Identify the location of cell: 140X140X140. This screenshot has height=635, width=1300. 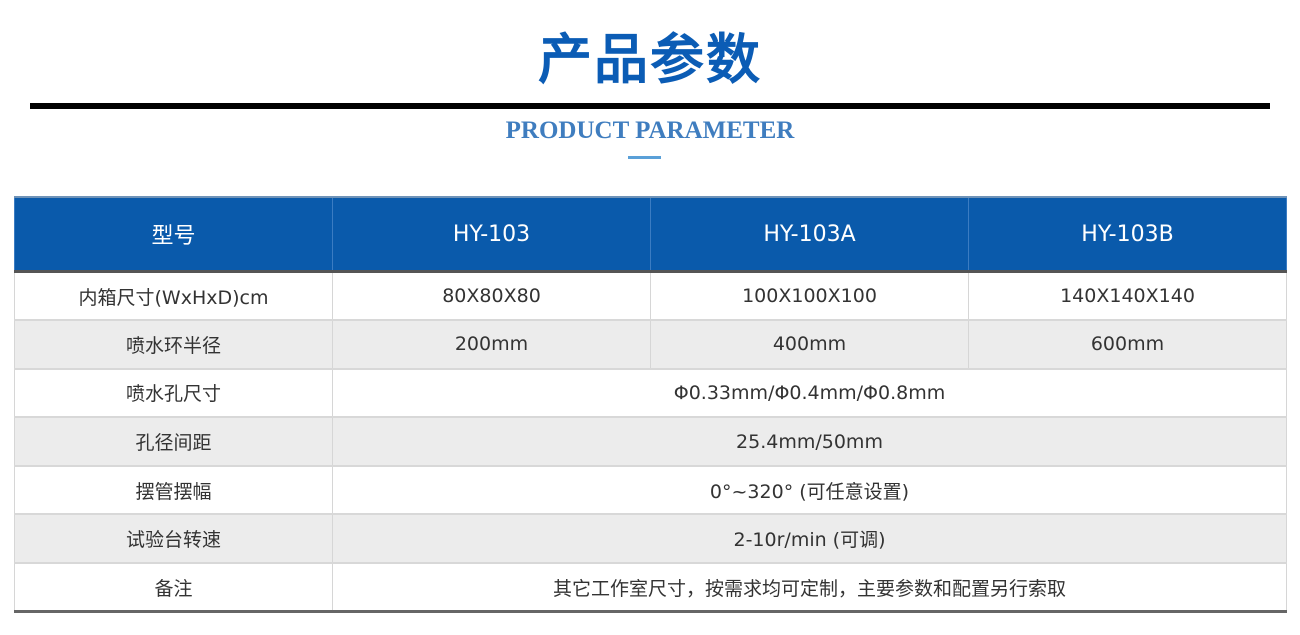
(1127, 296).